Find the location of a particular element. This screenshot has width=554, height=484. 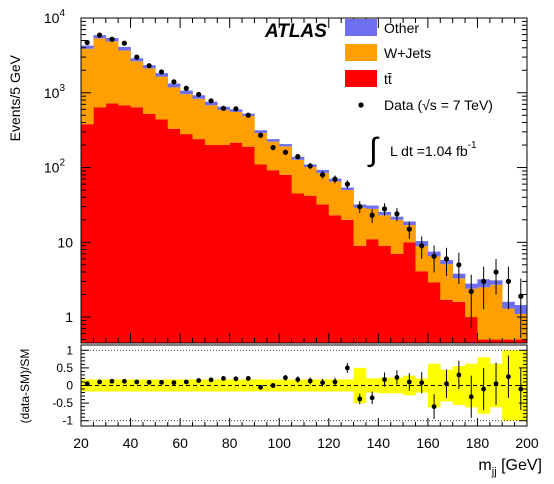

legend-swatch-wjets is located at coordinates (361, 52).